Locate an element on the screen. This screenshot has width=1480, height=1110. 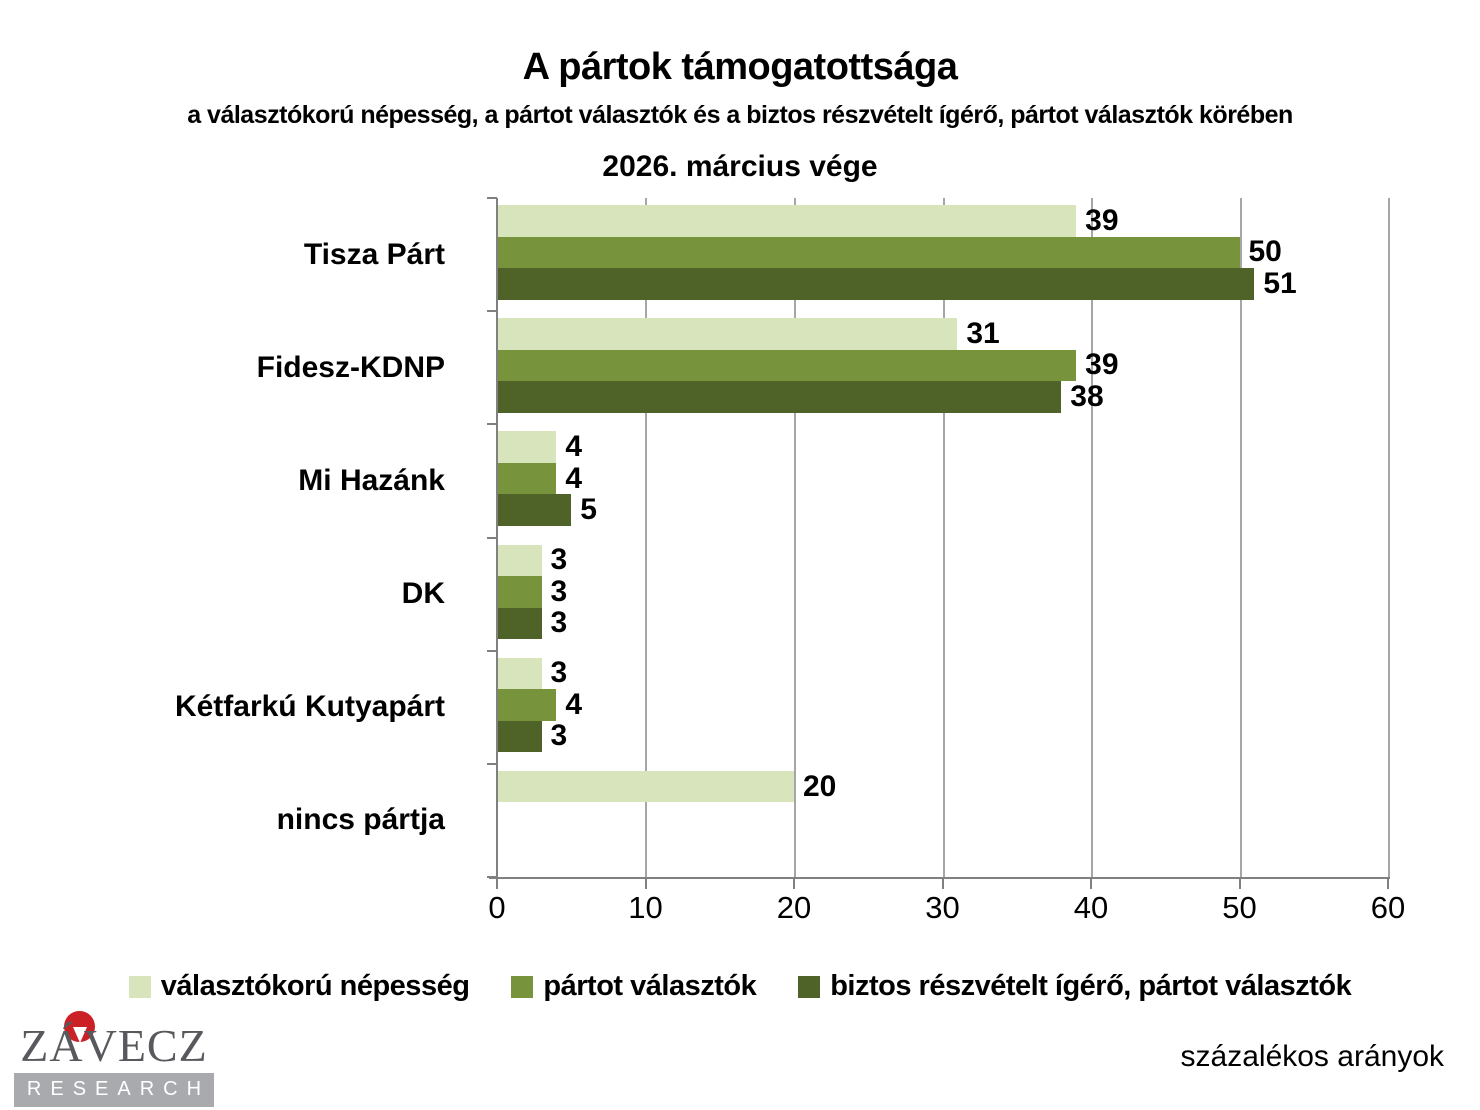
category-label: DK is located at coordinates (423, 594).